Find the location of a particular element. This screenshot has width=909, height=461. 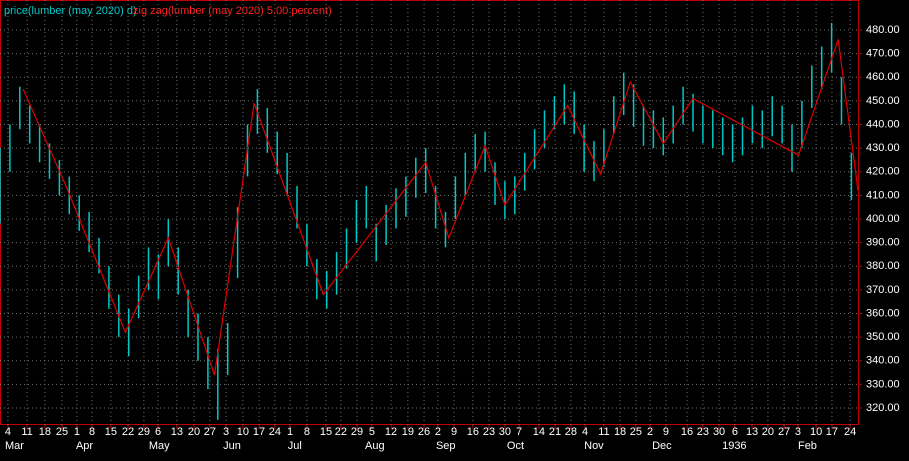

y-tick-label: 480.00 is located at coordinates (883, 30).